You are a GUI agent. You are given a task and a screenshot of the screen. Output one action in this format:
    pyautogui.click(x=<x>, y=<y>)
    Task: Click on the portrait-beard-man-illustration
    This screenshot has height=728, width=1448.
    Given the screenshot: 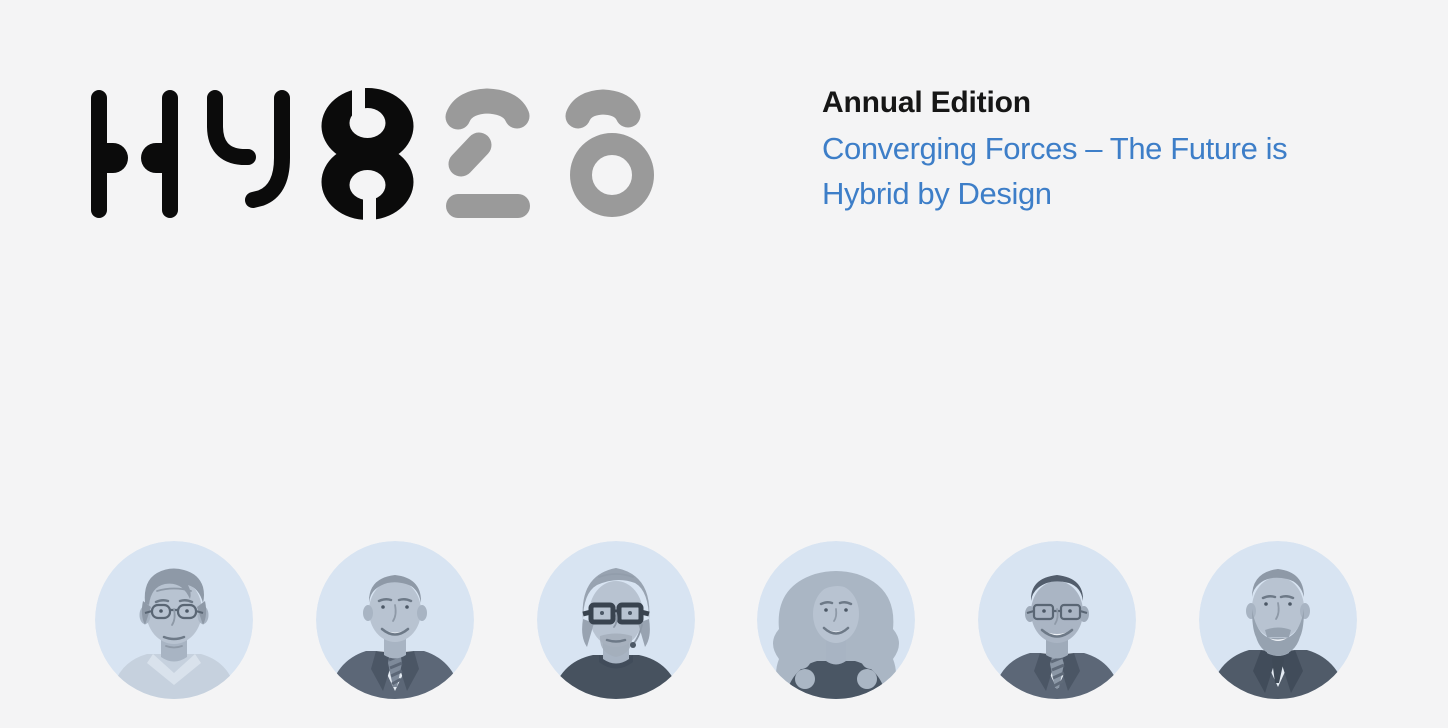 What is the action you would take?
    pyautogui.click(x=1277, y=620)
    